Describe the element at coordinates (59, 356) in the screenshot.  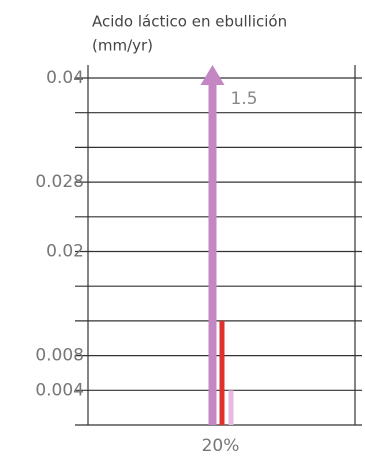
I see `y-tick-label: 0.008` at that location.